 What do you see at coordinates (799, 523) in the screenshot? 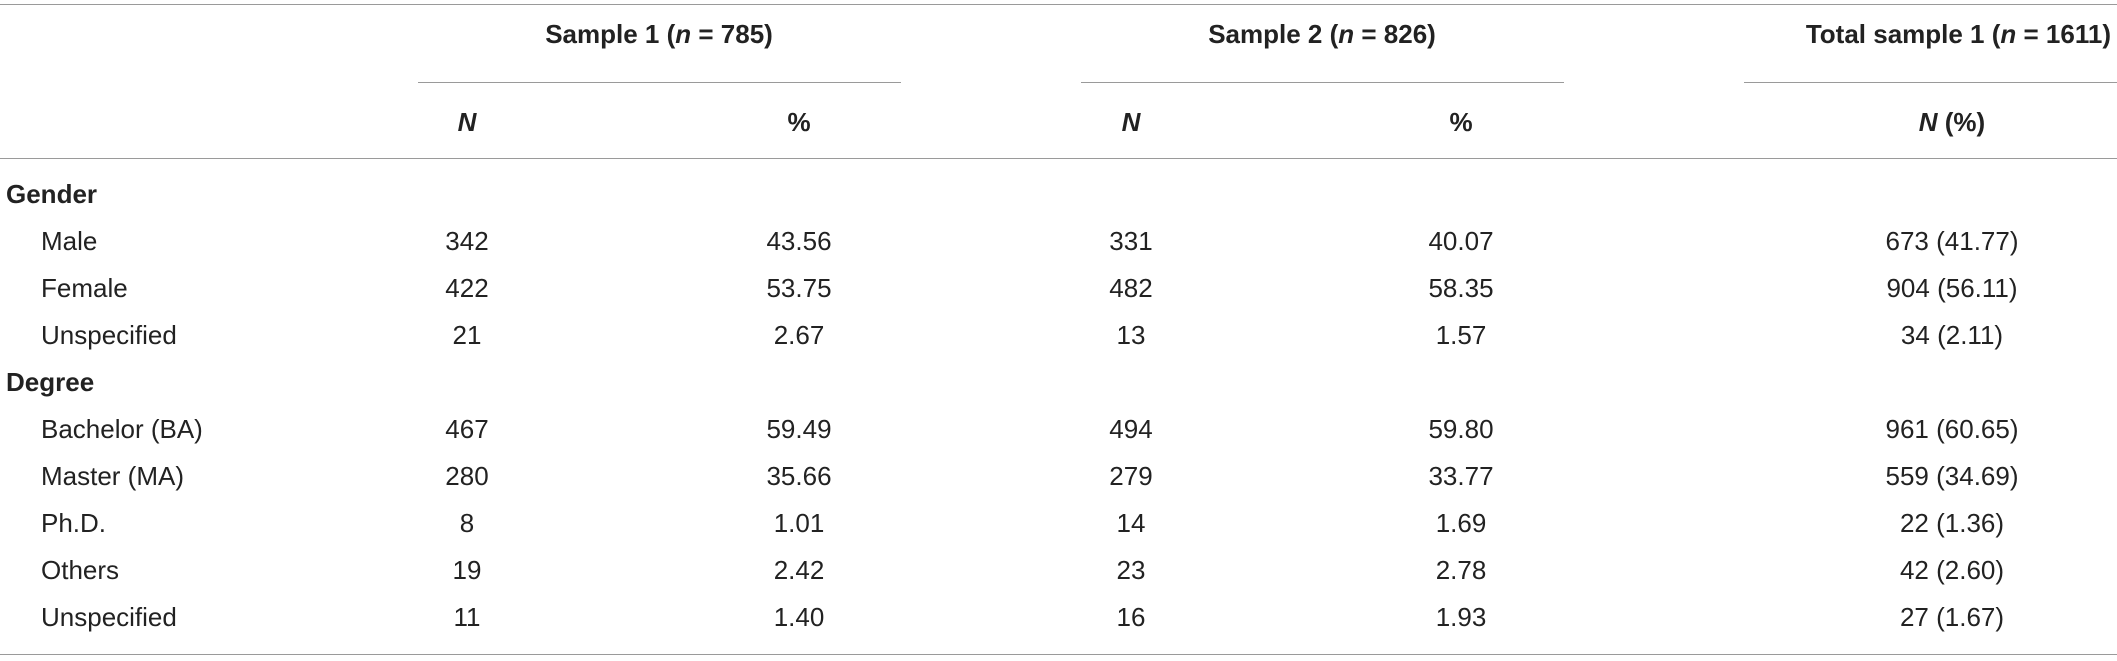
I see `cell-s1-pct: 1.01` at bounding box center [799, 523].